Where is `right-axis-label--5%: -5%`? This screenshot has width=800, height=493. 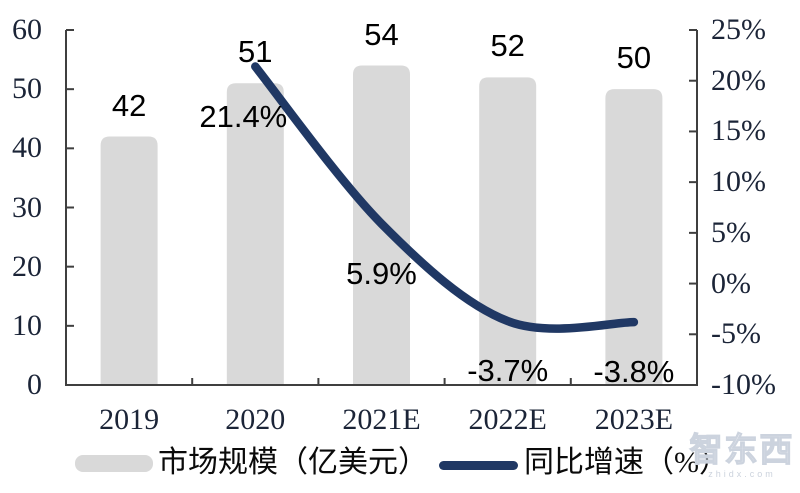 right-axis-label--5%: -5% is located at coordinates (736, 334).